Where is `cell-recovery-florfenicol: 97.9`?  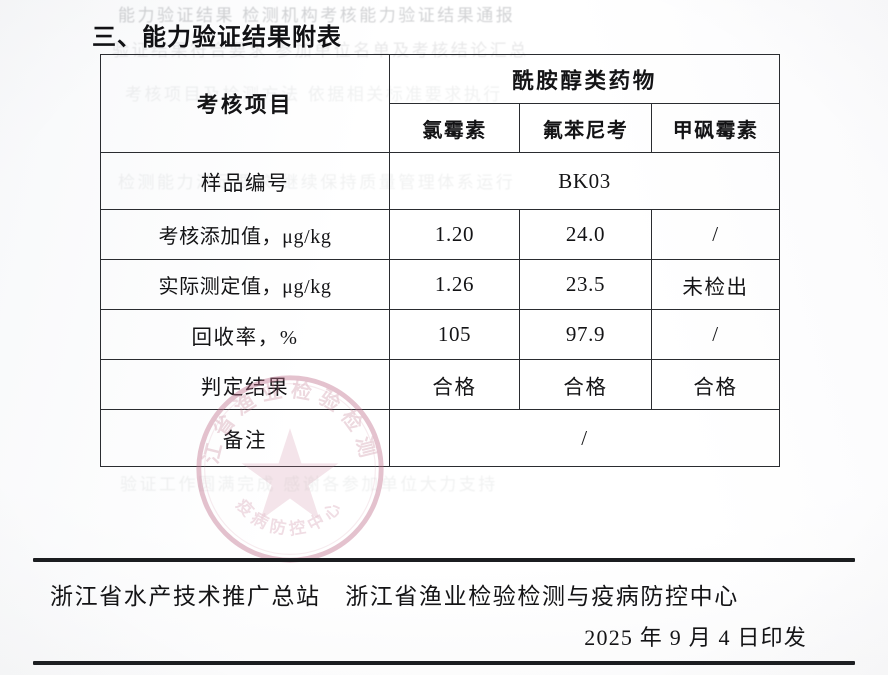 cell-recovery-florfenicol: 97.9 is located at coordinates (585, 334).